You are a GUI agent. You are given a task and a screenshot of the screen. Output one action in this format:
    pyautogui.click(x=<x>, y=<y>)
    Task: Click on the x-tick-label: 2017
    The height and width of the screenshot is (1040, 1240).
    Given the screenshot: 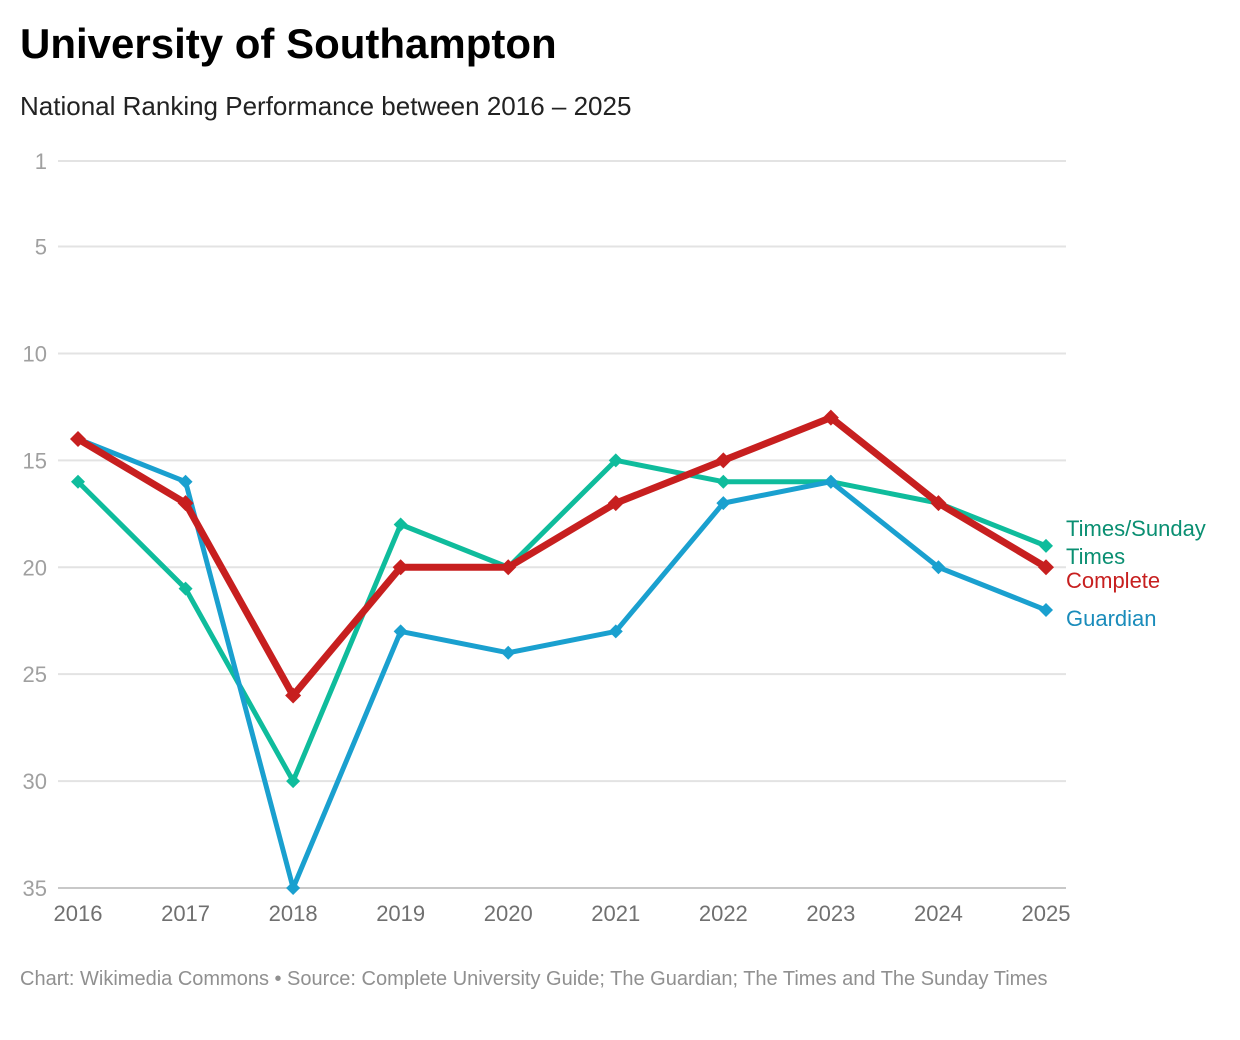 What is the action you would take?
    pyautogui.click(x=185, y=913)
    